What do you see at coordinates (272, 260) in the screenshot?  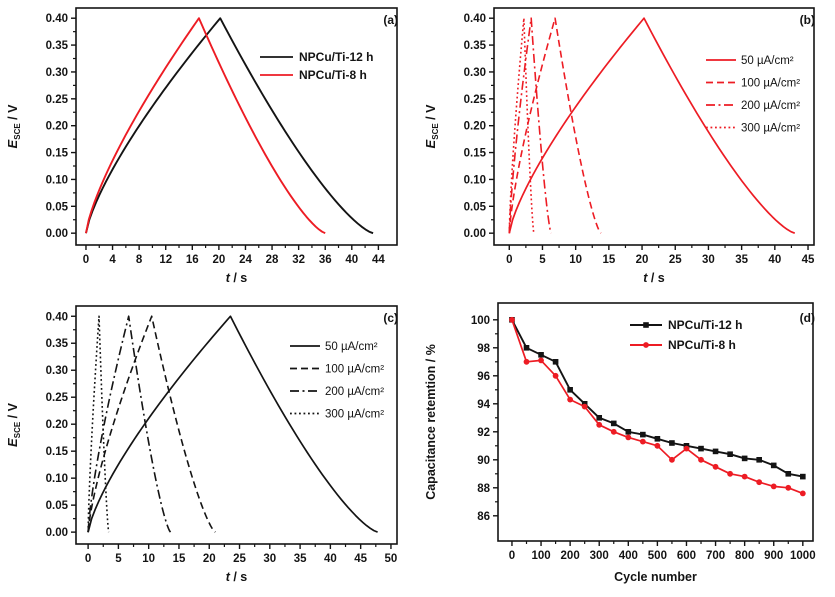 I see `x-tick-label: 28` at bounding box center [272, 260].